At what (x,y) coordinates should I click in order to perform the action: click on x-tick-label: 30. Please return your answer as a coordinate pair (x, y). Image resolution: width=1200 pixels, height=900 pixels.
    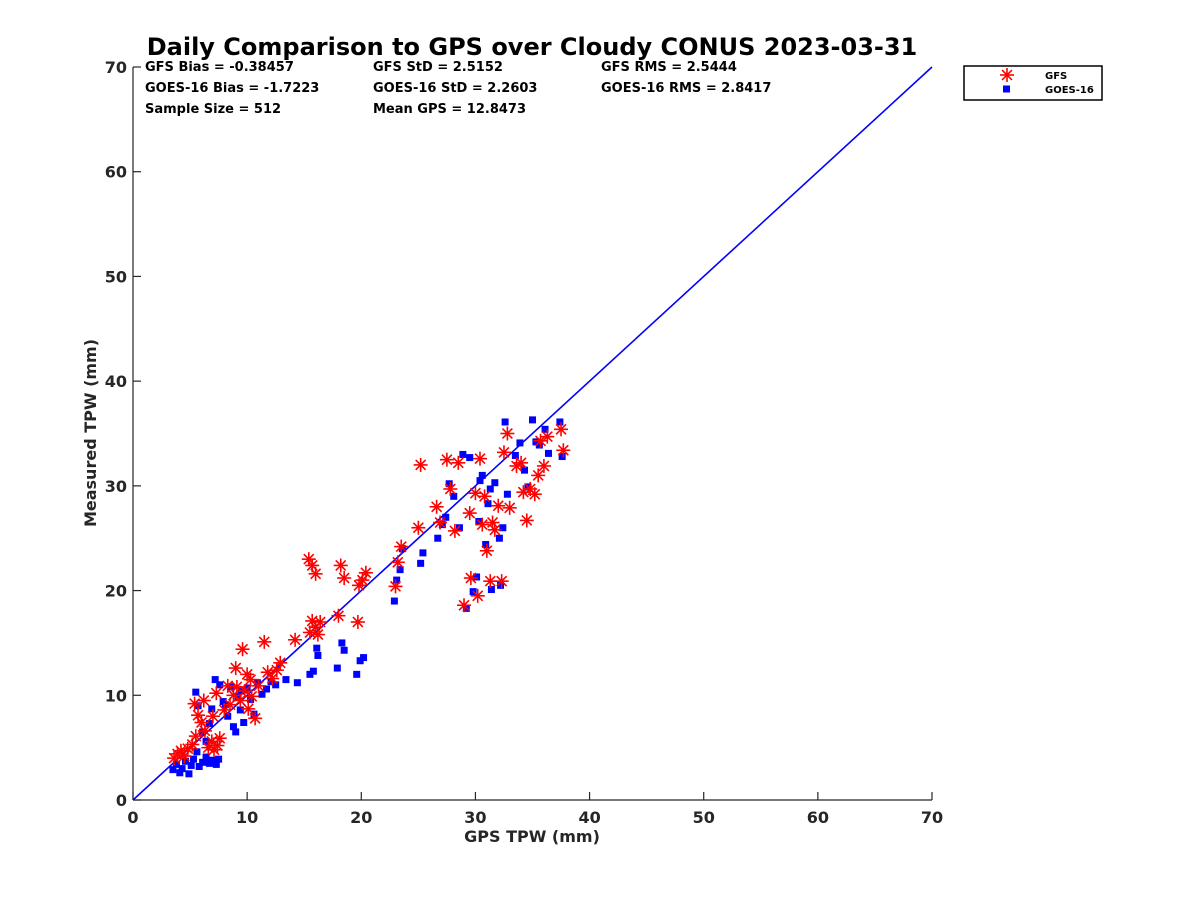
    Looking at the image, I should click on (475, 817).